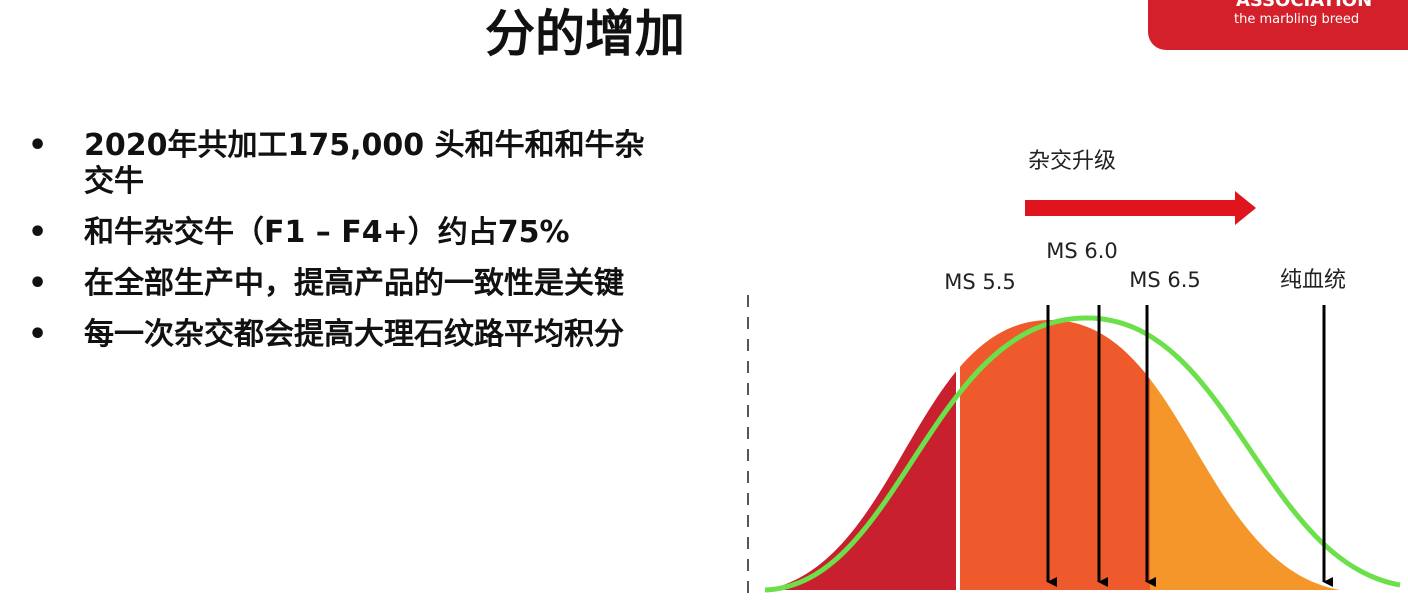 The image size is (1408, 600). I want to click on markers, so click(1189, 446).